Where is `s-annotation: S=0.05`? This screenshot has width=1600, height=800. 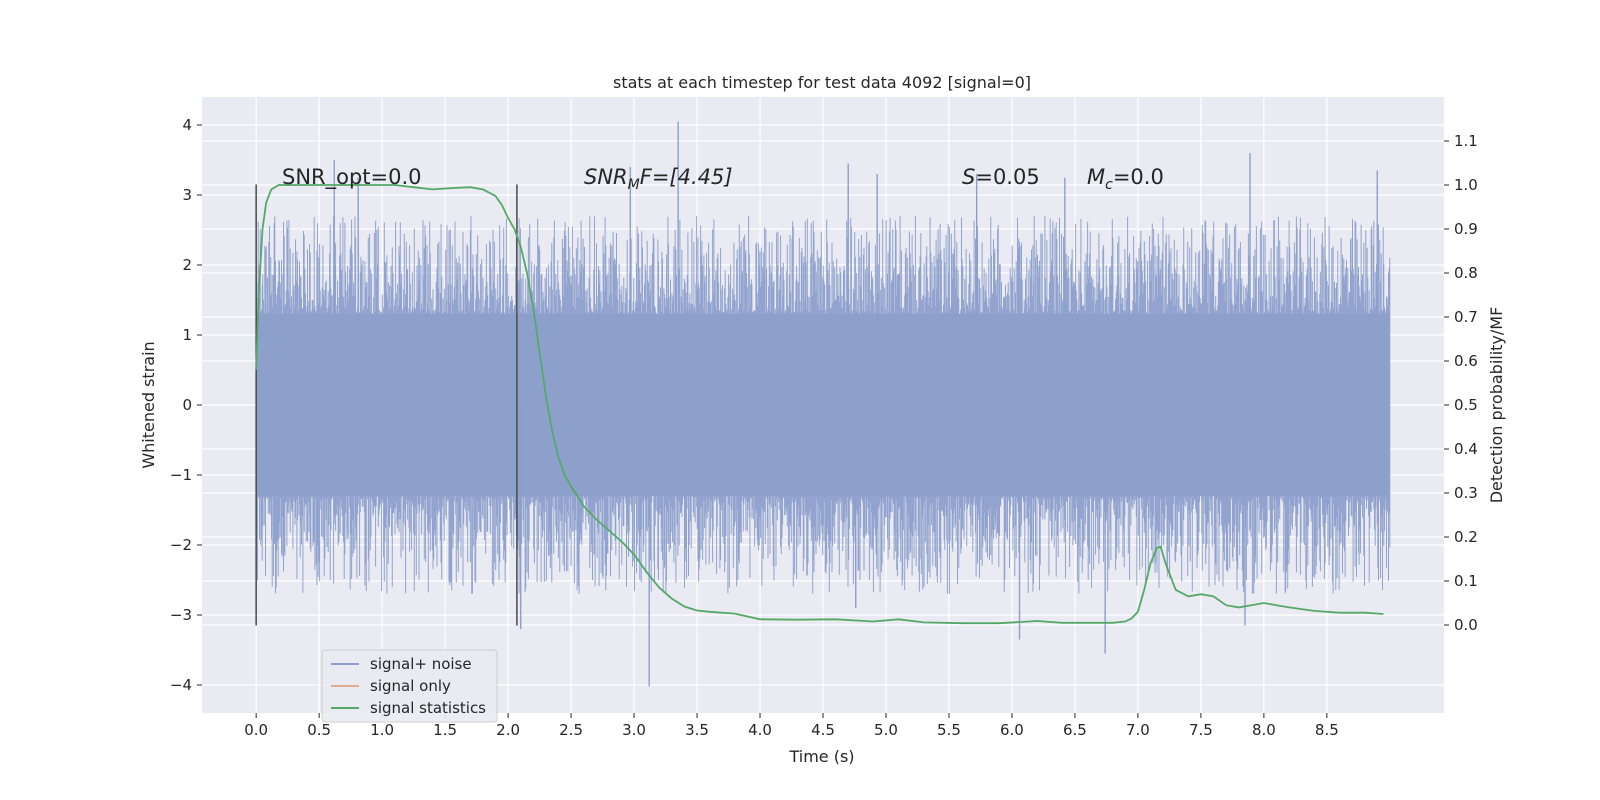 s-annotation: S=0.05 is located at coordinates (1001, 177).